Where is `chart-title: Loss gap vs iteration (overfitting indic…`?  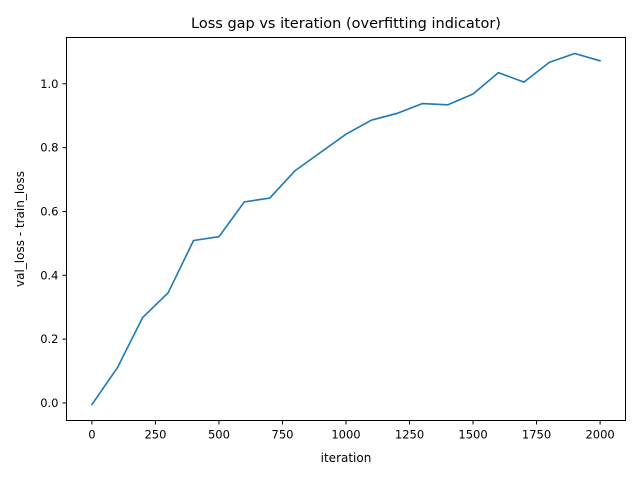
chart-title: Loss gap vs iteration (overfitting indic… is located at coordinates (346, 24).